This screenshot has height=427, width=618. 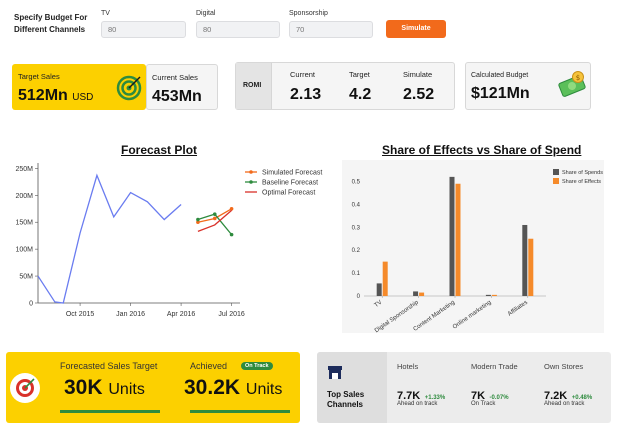 I want to click on target-sales-value: 512Mn USD, so click(x=55, y=96).